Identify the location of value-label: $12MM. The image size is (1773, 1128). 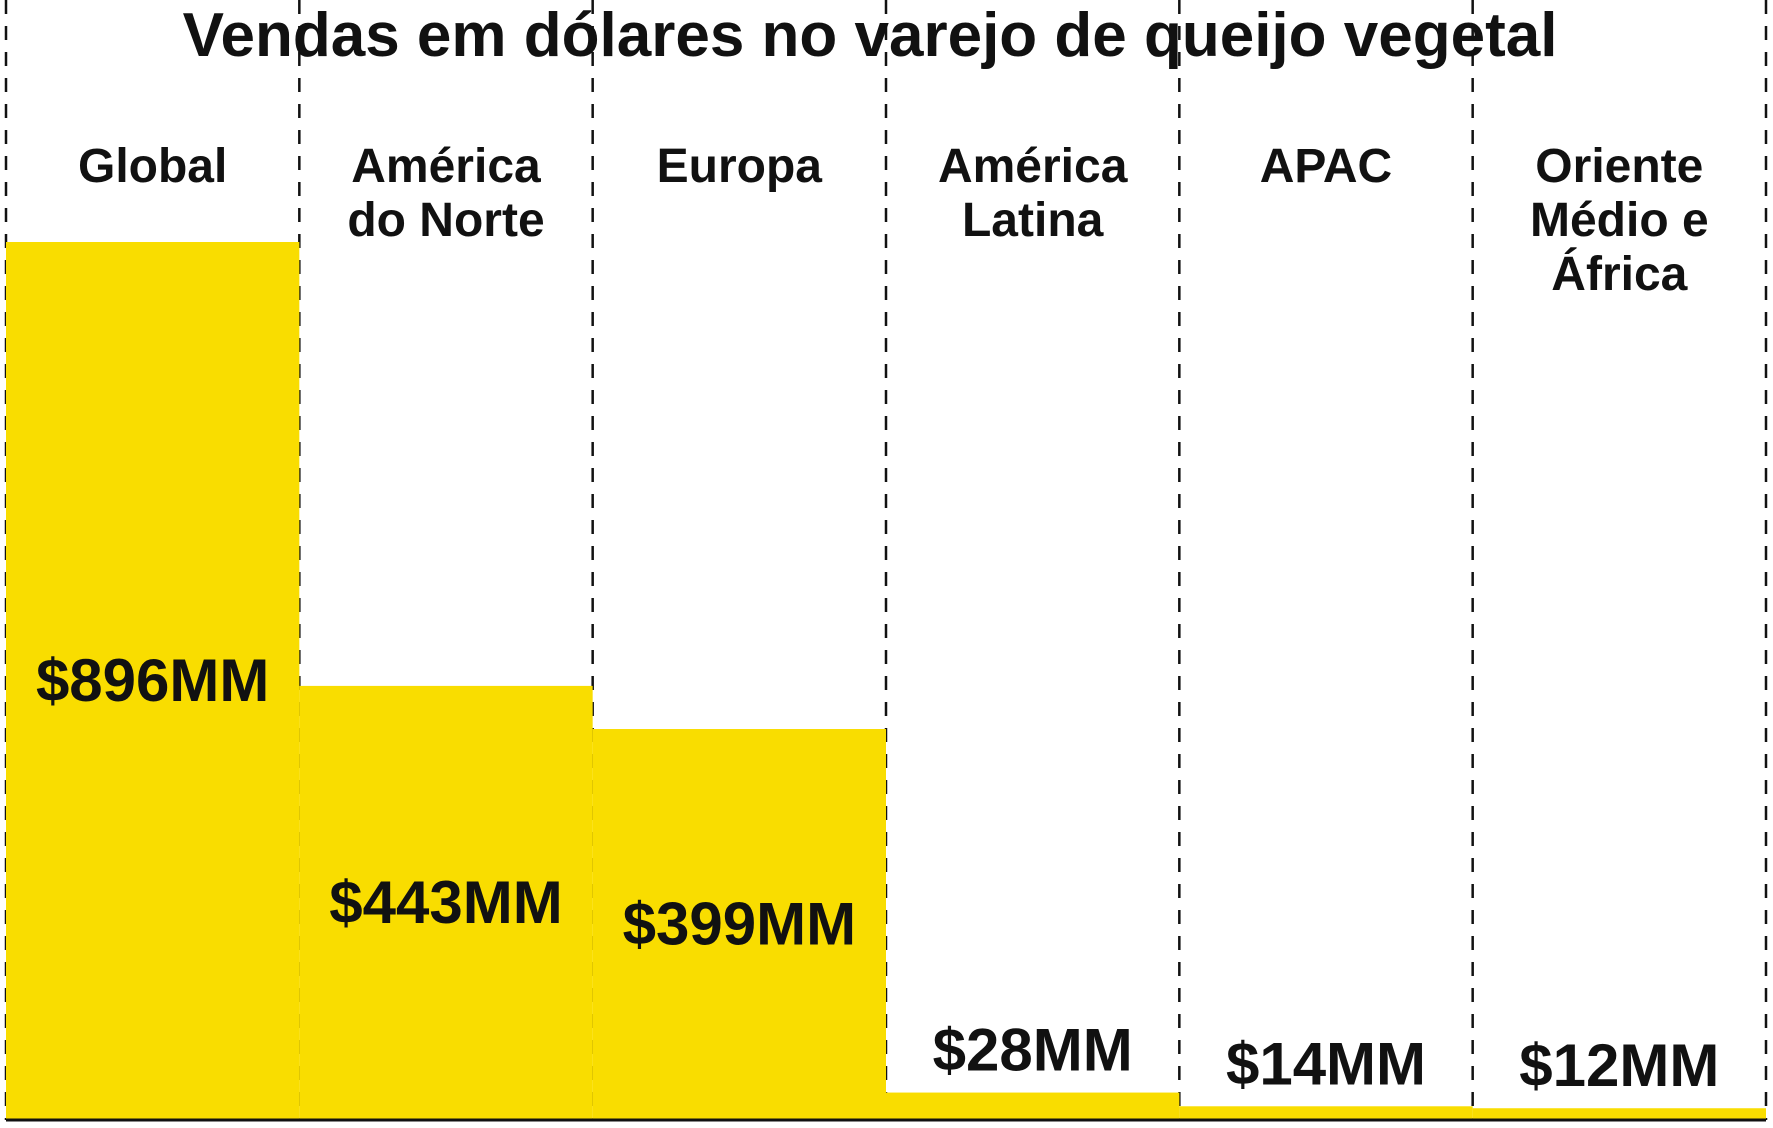
(1619, 1065).